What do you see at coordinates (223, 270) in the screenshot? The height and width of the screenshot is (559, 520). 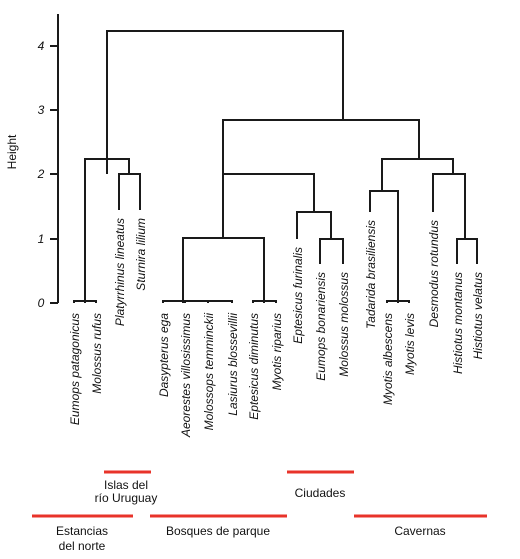 I see `branch-forest` at bounding box center [223, 270].